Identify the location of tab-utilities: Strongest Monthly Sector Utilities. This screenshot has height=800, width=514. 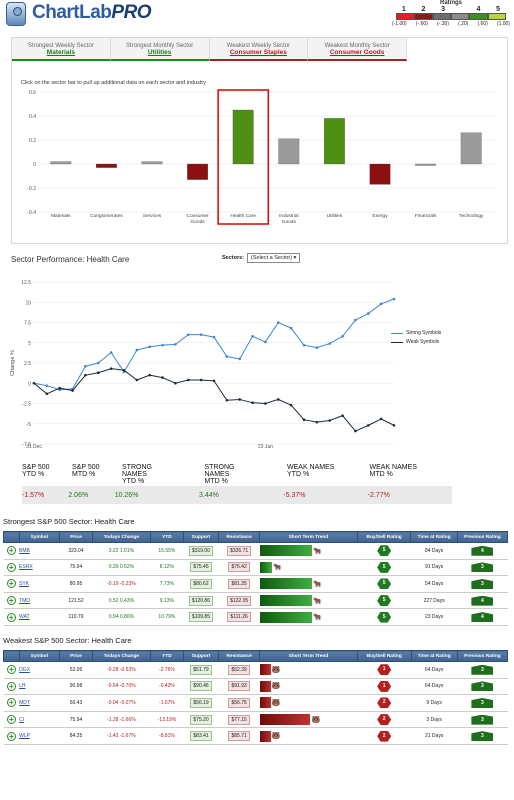
(160, 49).